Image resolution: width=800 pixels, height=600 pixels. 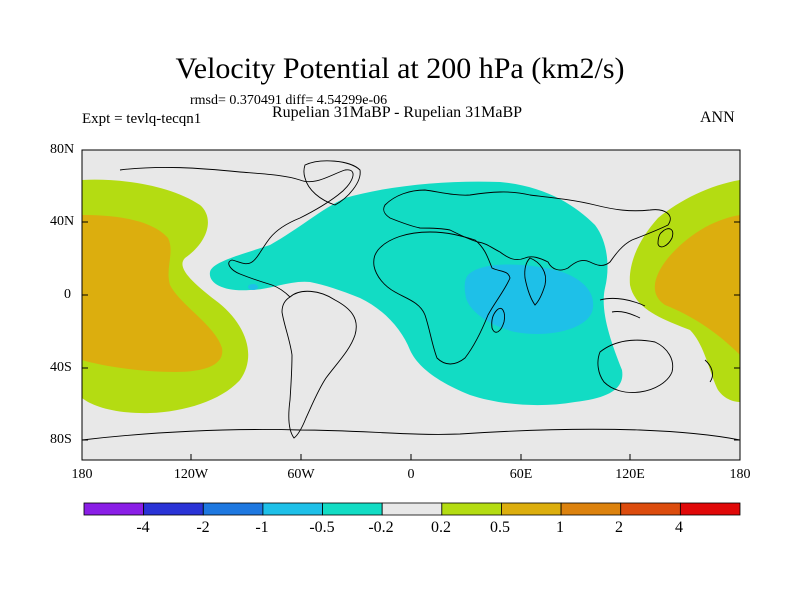 I want to click on negative-region-moderate, so click(x=529, y=299).